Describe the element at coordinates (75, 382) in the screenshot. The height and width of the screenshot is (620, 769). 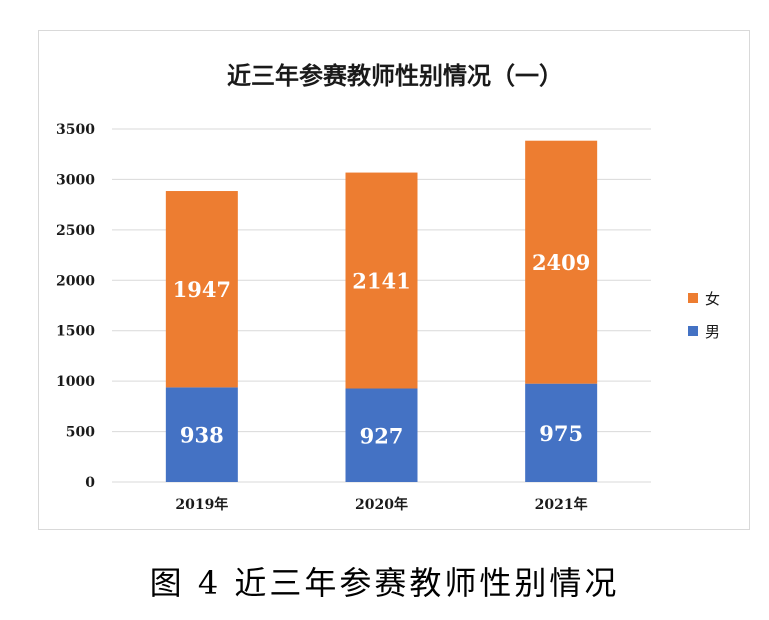
I see `y-tick-label: 1000` at that location.